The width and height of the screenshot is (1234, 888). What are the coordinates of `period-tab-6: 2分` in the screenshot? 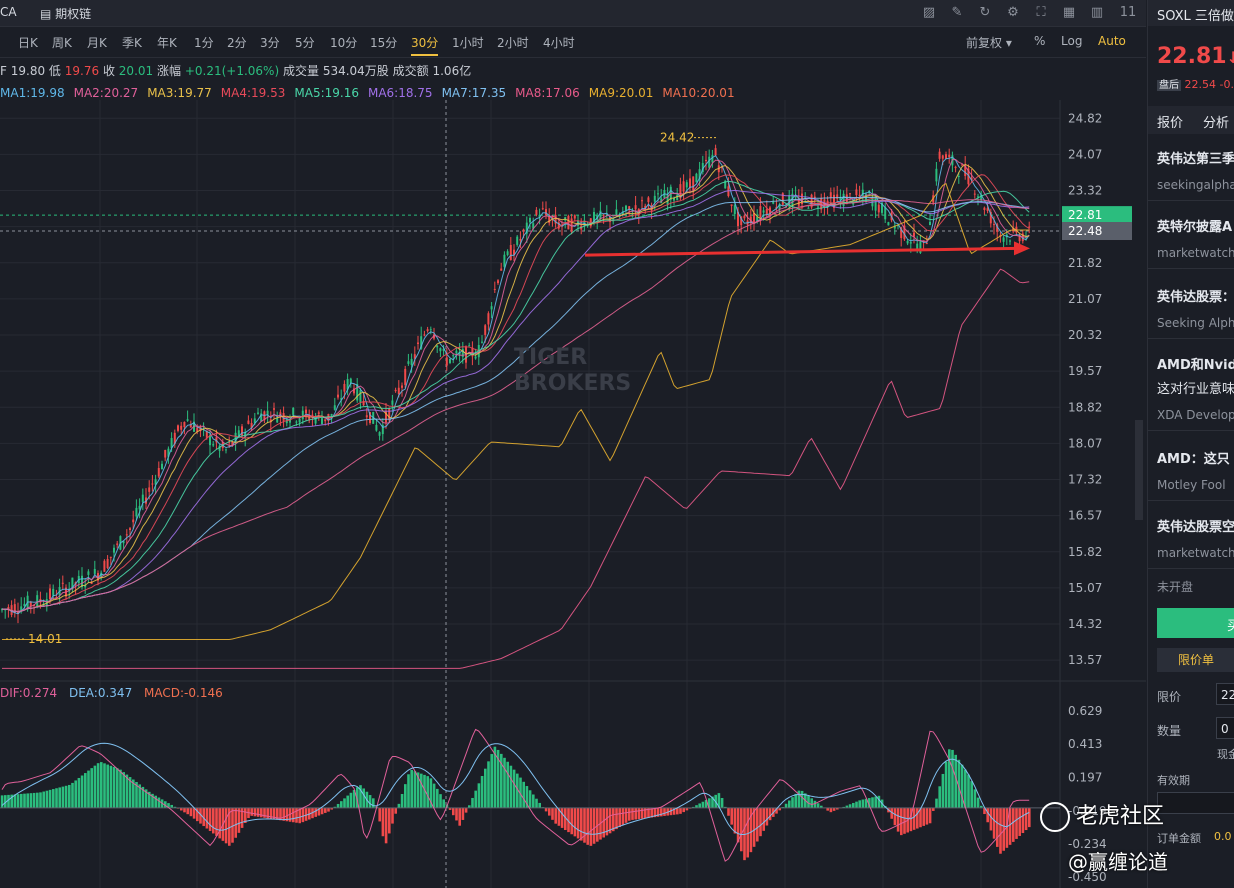 It's located at (237, 43).